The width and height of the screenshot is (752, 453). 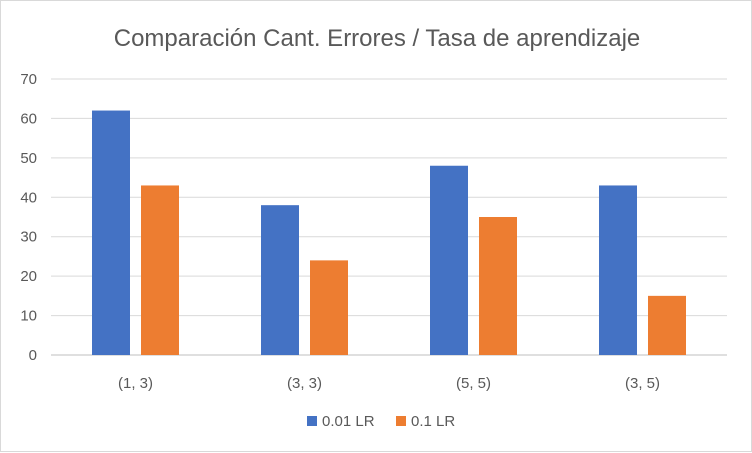 I want to click on y-tick-label: 60, so click(x=28, y=118).